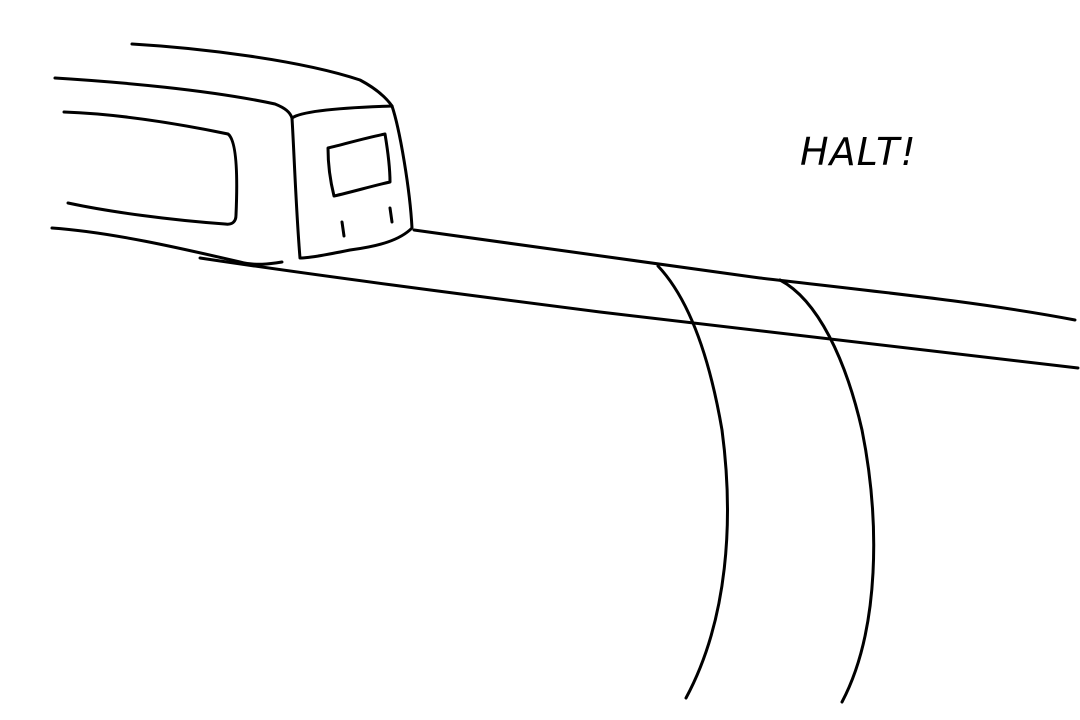  What do you see at coordinates (262, 75) in the screenshot?
I see `train-roof-line` at bounding box center [262, 75].